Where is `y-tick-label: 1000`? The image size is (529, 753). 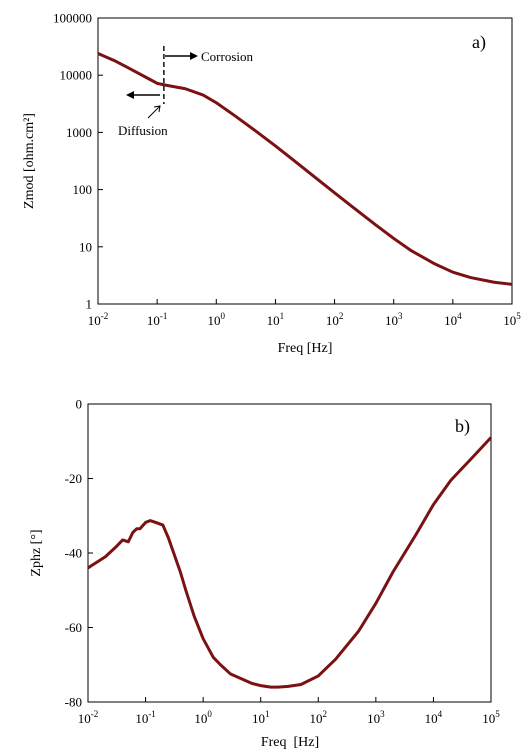 y-tick-label: 1000 is located at coordinates (79, 132).